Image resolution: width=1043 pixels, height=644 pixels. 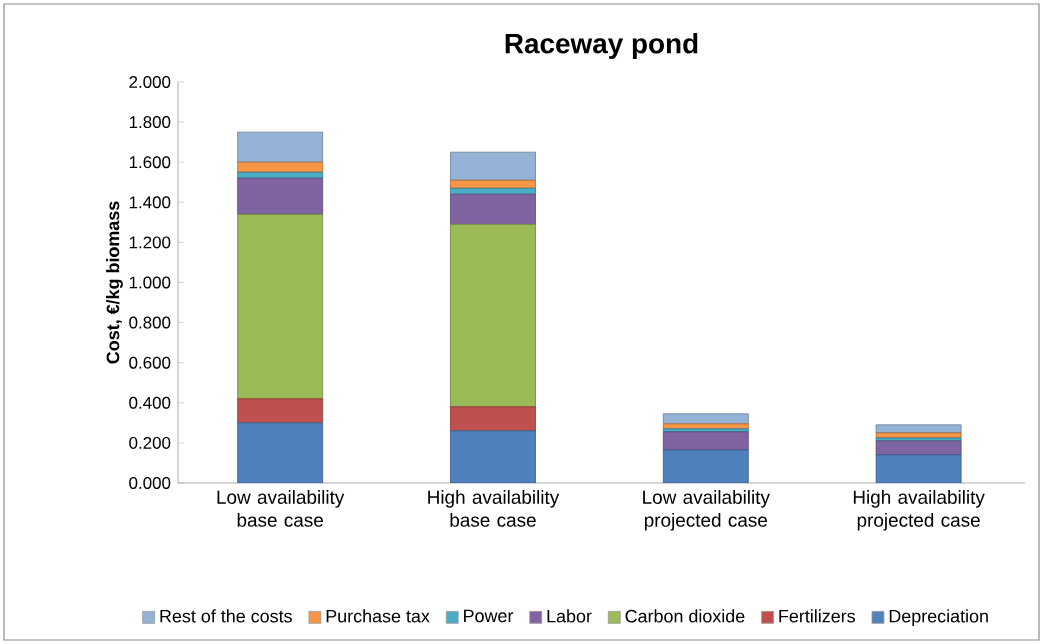 What do you see at coordinates (494, 508) in the screenshot?
I see `x-tick-label: High availability base case` at bounding box center [494, 508].